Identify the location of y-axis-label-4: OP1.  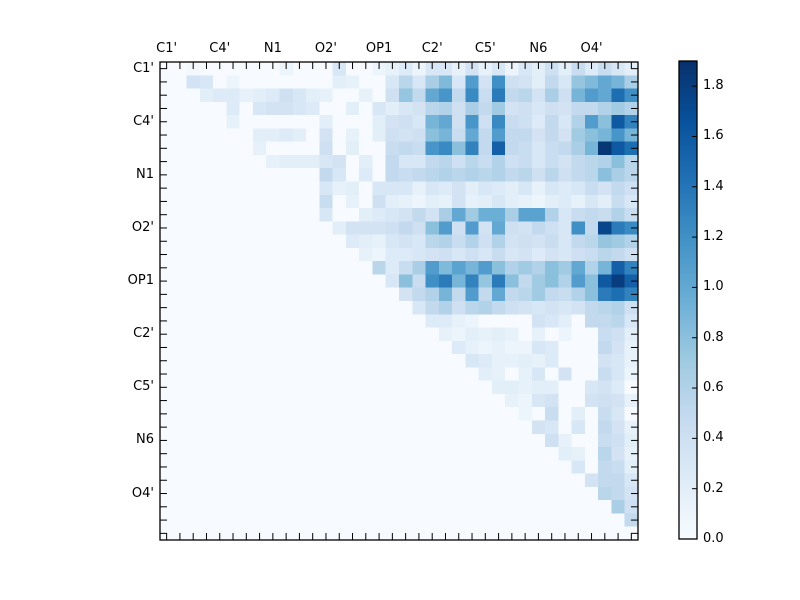
(140, 281).